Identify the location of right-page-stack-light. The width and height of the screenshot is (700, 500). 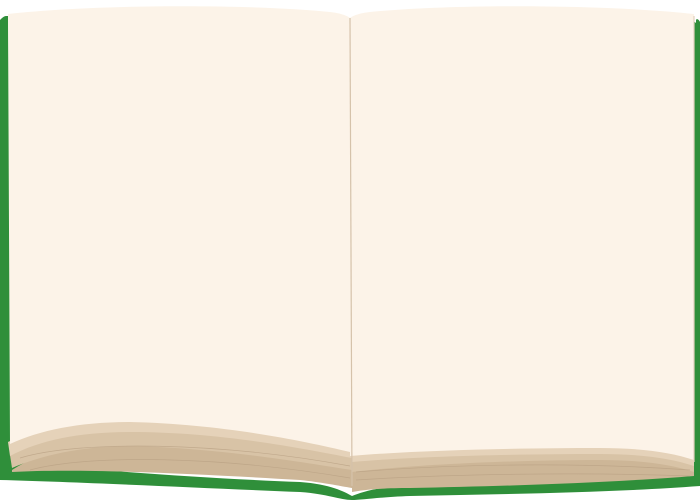
(523, 456).